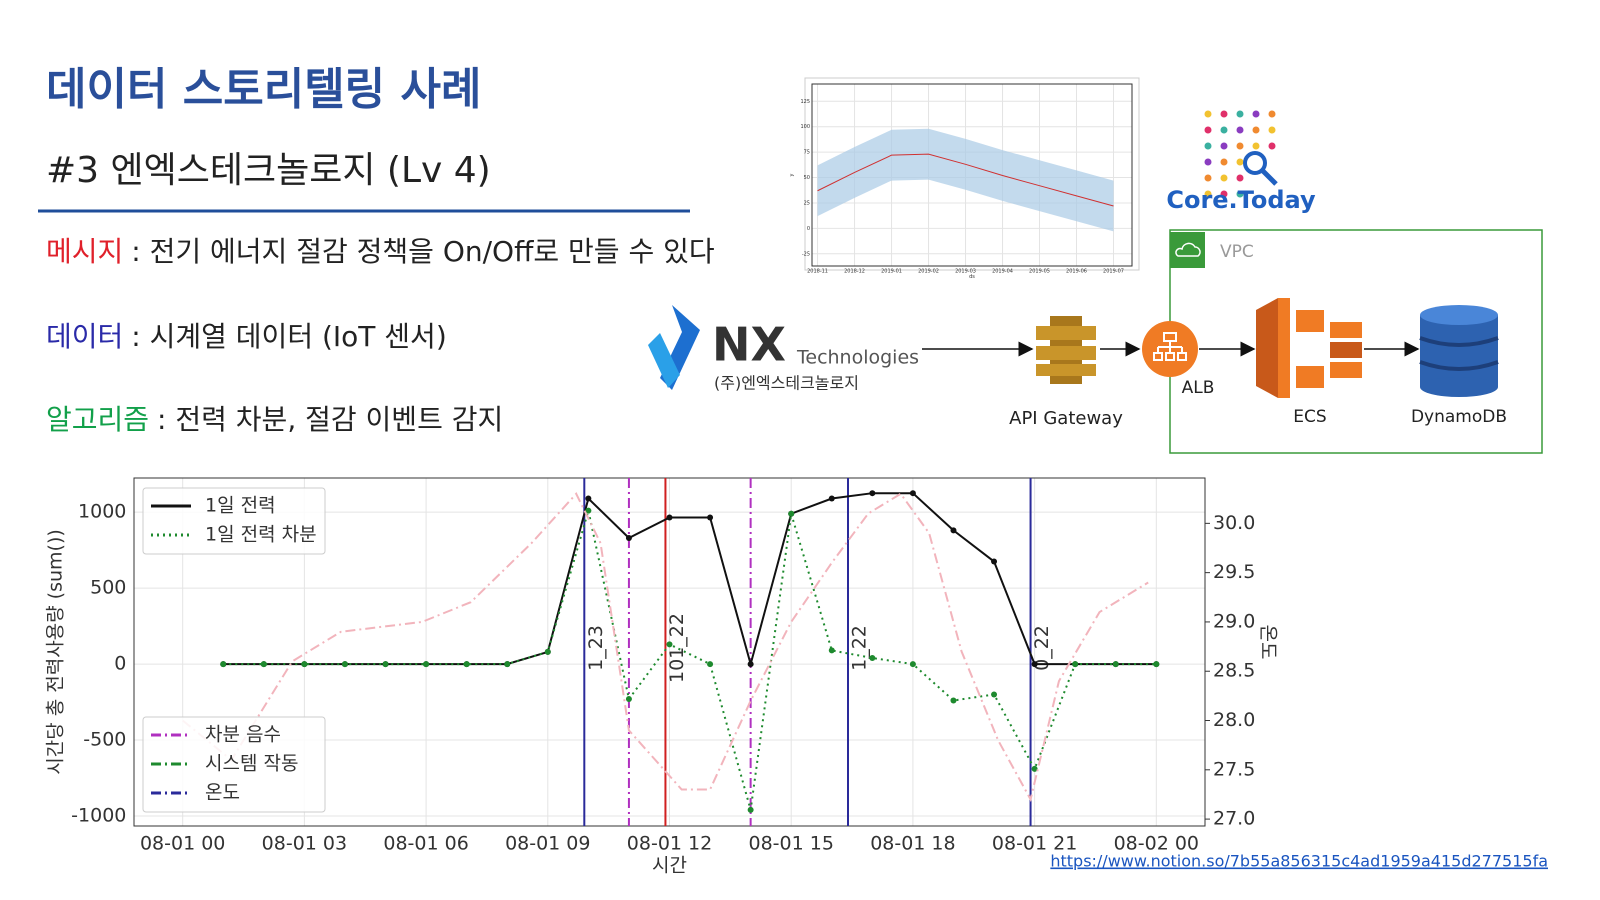 This screenshot has height=900, width=1600. I want to click on x-tick-label: 08-01 12, so click(669, 844).